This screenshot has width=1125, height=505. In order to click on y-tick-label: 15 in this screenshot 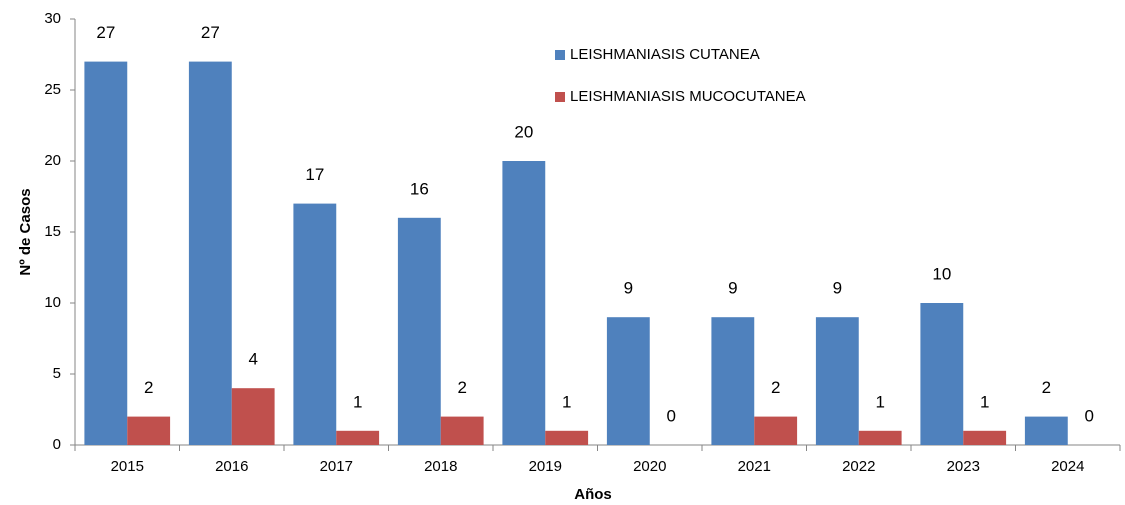, I will do `click(52, 231)`.